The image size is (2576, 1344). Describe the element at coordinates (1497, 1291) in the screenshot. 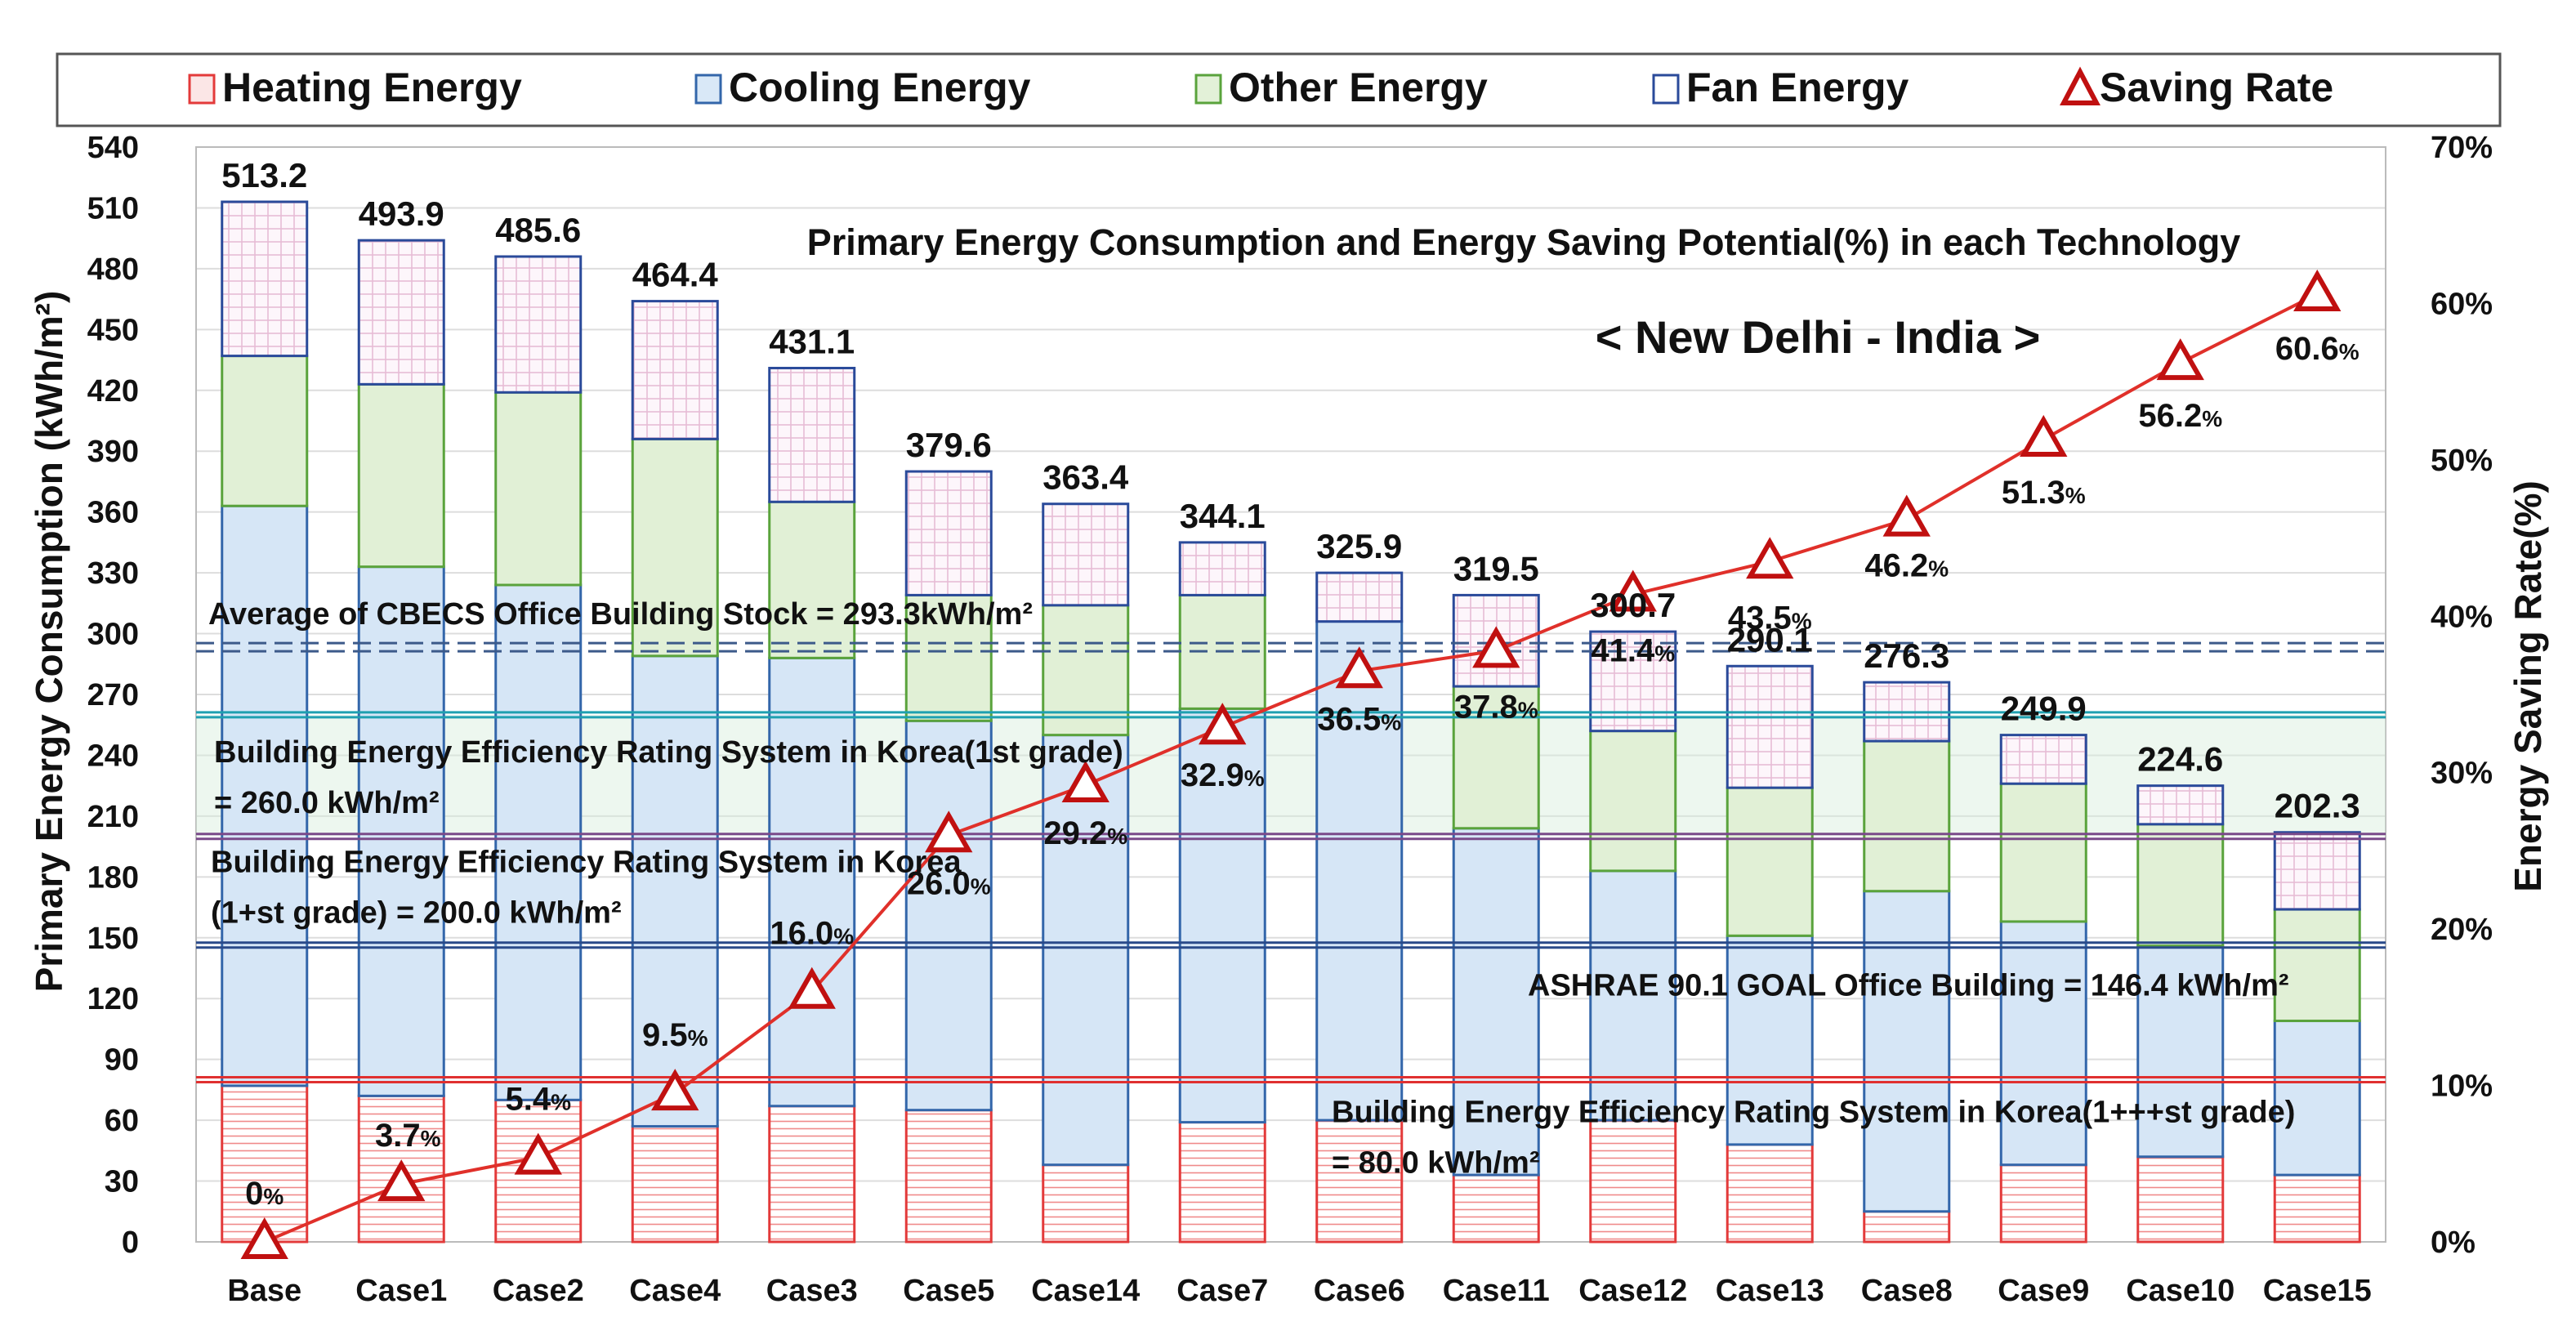

I see `x-tick-label: Case11` at that location.